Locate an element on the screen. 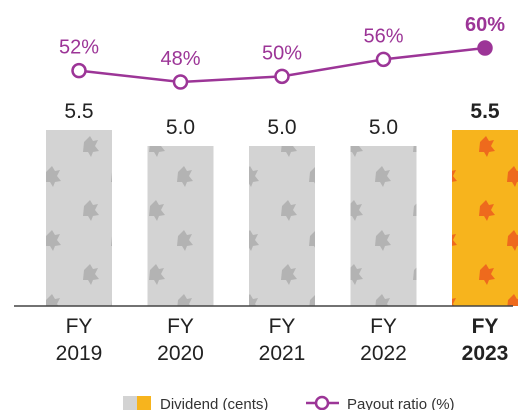 This screenshot has height=410, width=527. dividend-value-label-0: 5.5 is located at coordinates (78, 111).